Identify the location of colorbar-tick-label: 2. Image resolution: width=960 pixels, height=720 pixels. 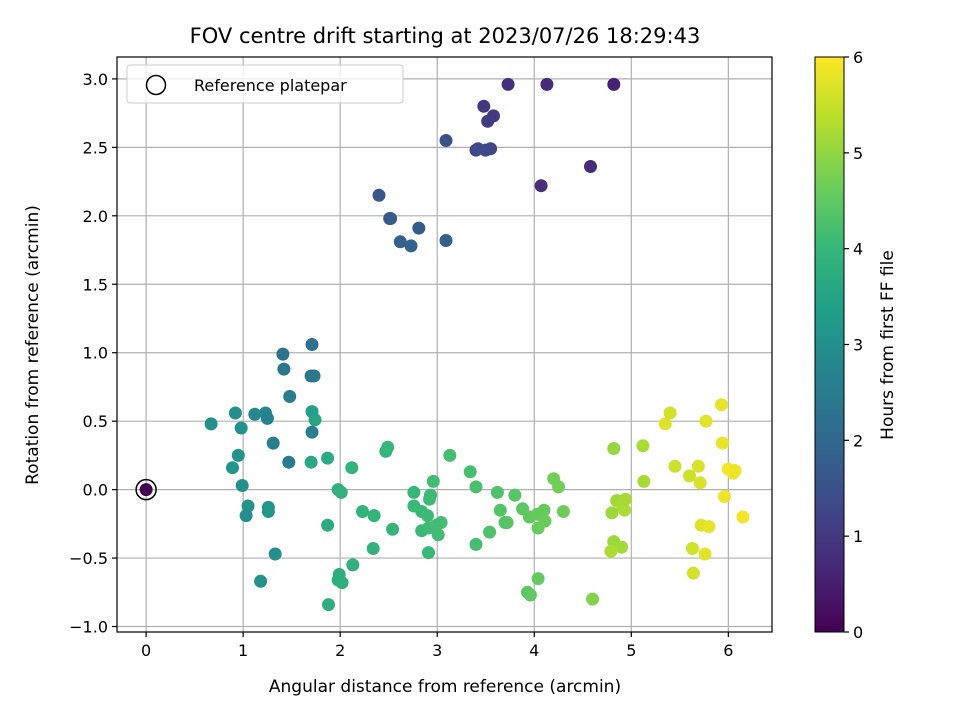
(858, 440).